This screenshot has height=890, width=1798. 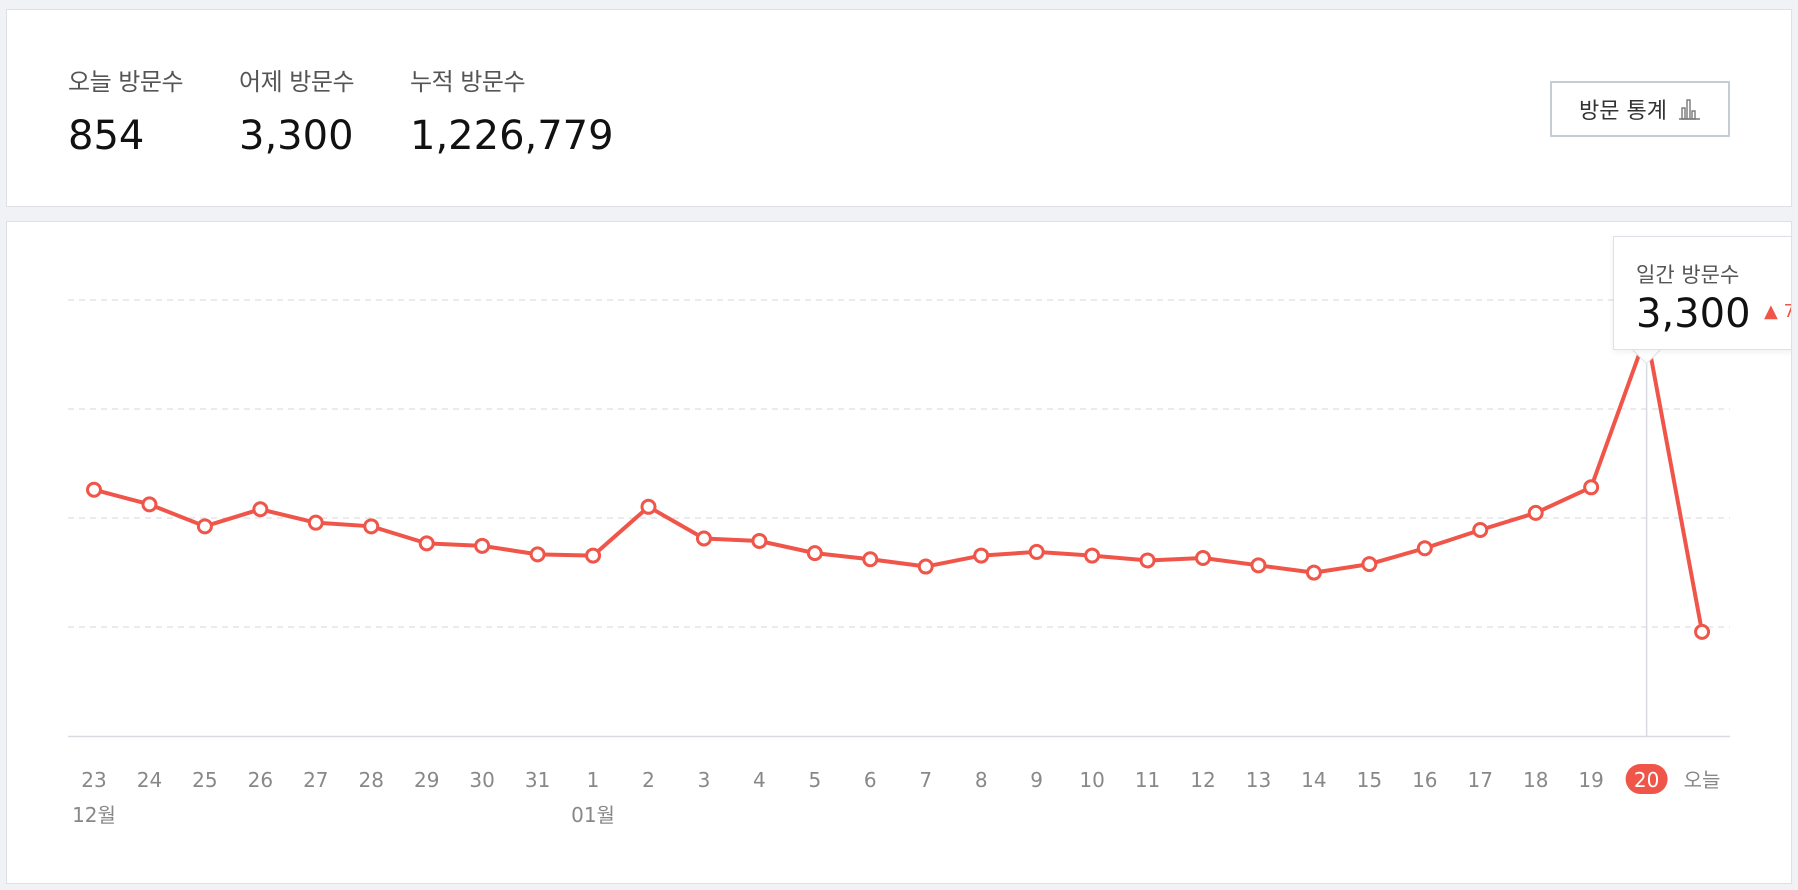 I want to click on x-tick-label: 28, so click(x=371, y=780).